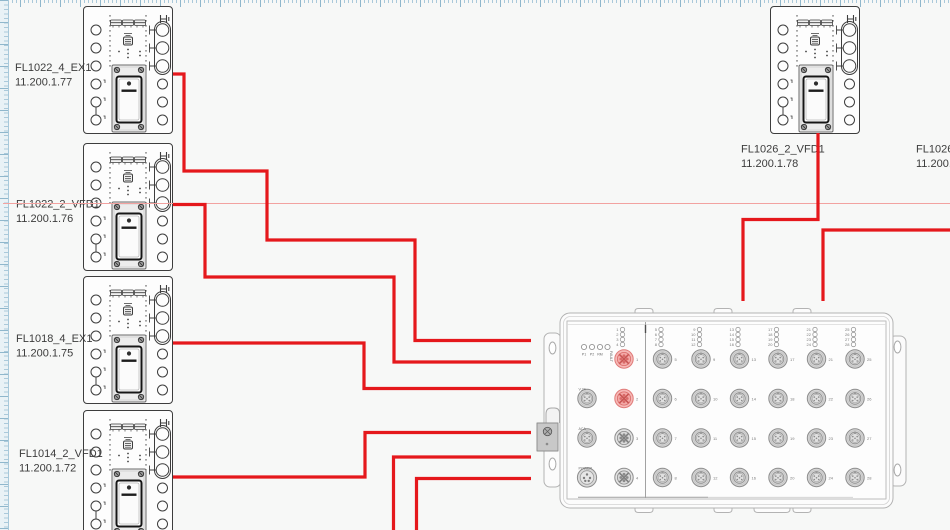  Describe the element at coordinates (778, 398) in the screenshot. I see `port-18-connector` at that location.